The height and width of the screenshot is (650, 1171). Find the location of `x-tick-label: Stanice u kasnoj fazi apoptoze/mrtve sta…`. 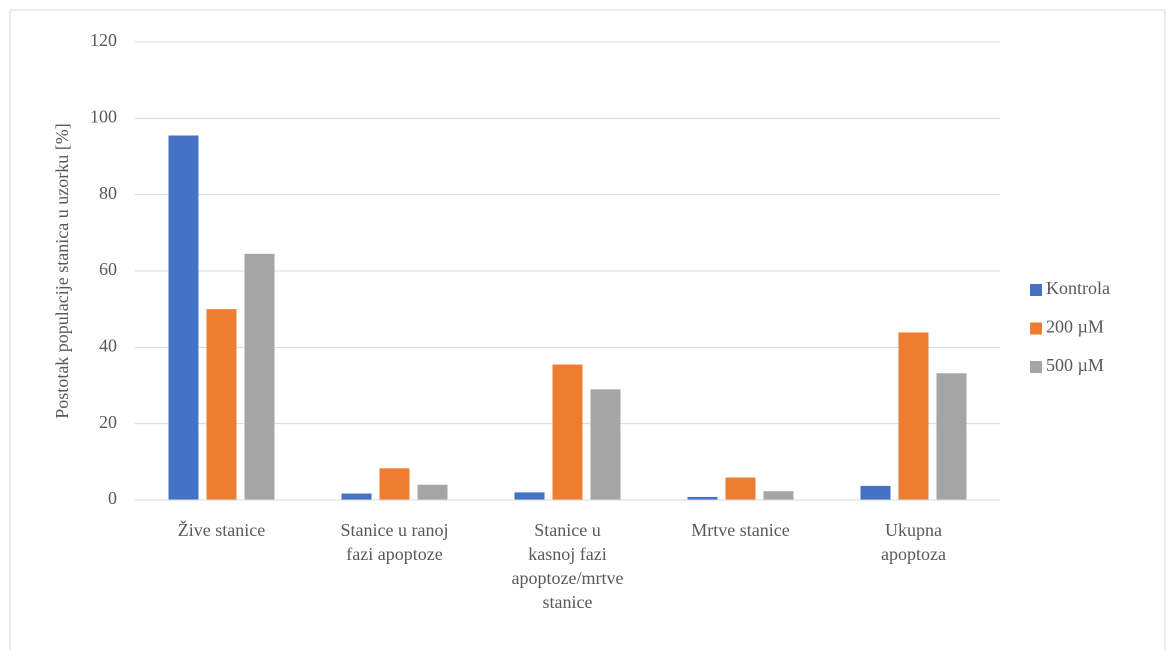

x-tick-label: Stanice u kasnoj fazi apoptoze/mrtve sta… is located at coordinates (567, 566).